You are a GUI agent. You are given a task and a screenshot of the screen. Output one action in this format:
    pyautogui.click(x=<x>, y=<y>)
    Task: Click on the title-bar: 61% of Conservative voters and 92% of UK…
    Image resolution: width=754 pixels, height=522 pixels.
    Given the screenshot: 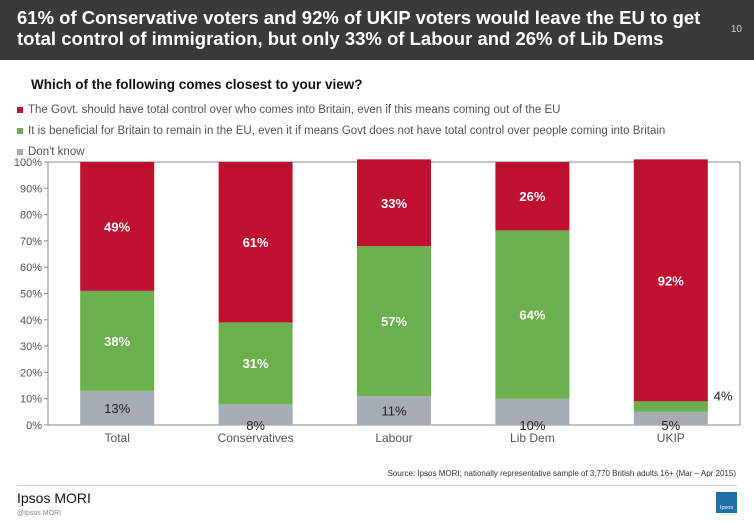 What is the action you would take?
    pyautogui.click(x=377, y=30)
    